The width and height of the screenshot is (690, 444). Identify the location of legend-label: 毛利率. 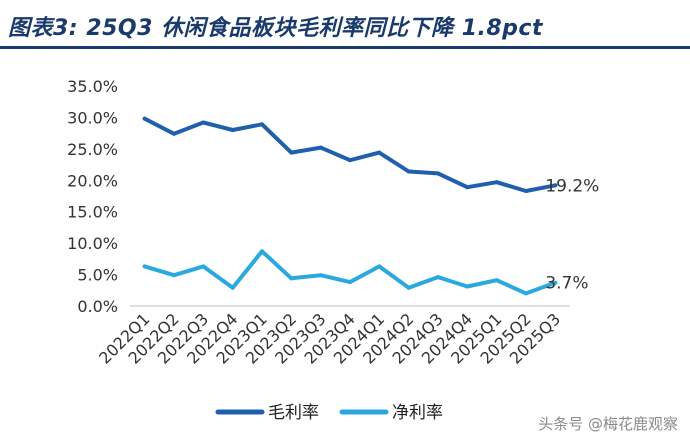
(293, 413).